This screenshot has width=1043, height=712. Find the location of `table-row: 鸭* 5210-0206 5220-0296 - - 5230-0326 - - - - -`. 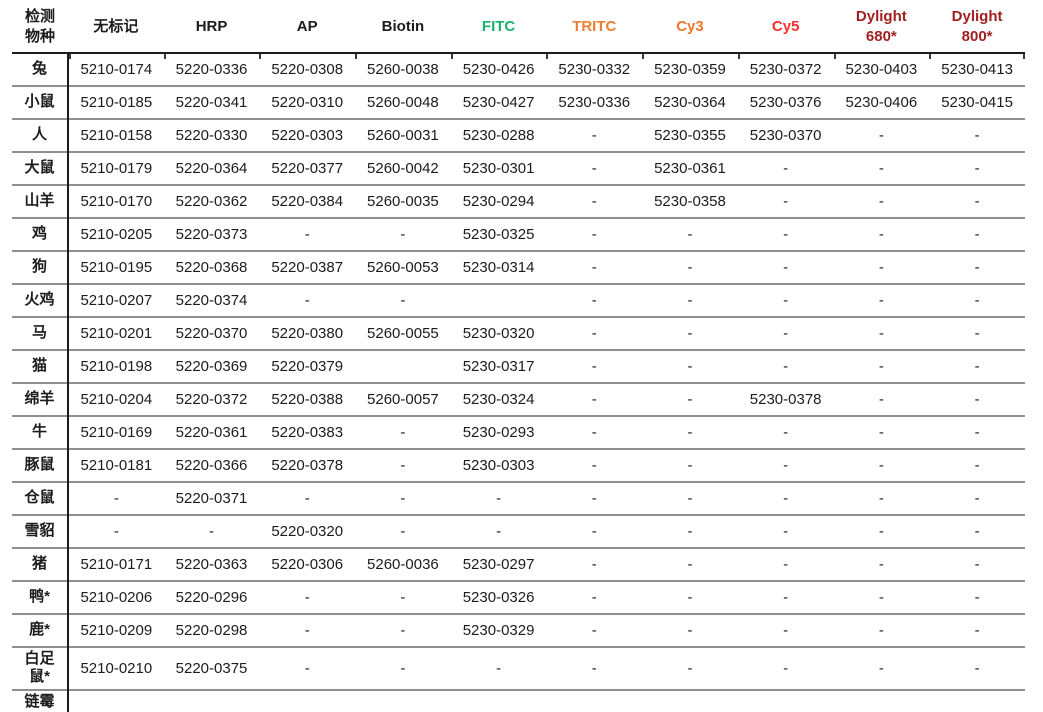

table-row: 鸭* 5210-0206 5220-0296 - - 5230-0326 - - - - - is located at coordinates (518, 597).